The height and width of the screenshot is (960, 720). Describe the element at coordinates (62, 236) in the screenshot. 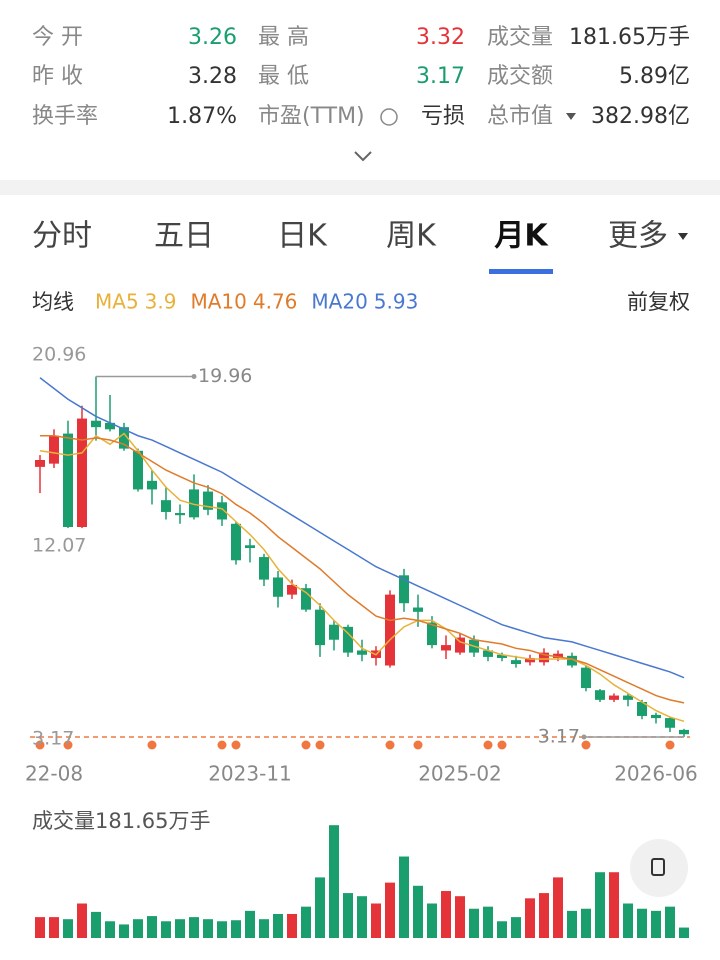

I see `tab: 分时` at that location.